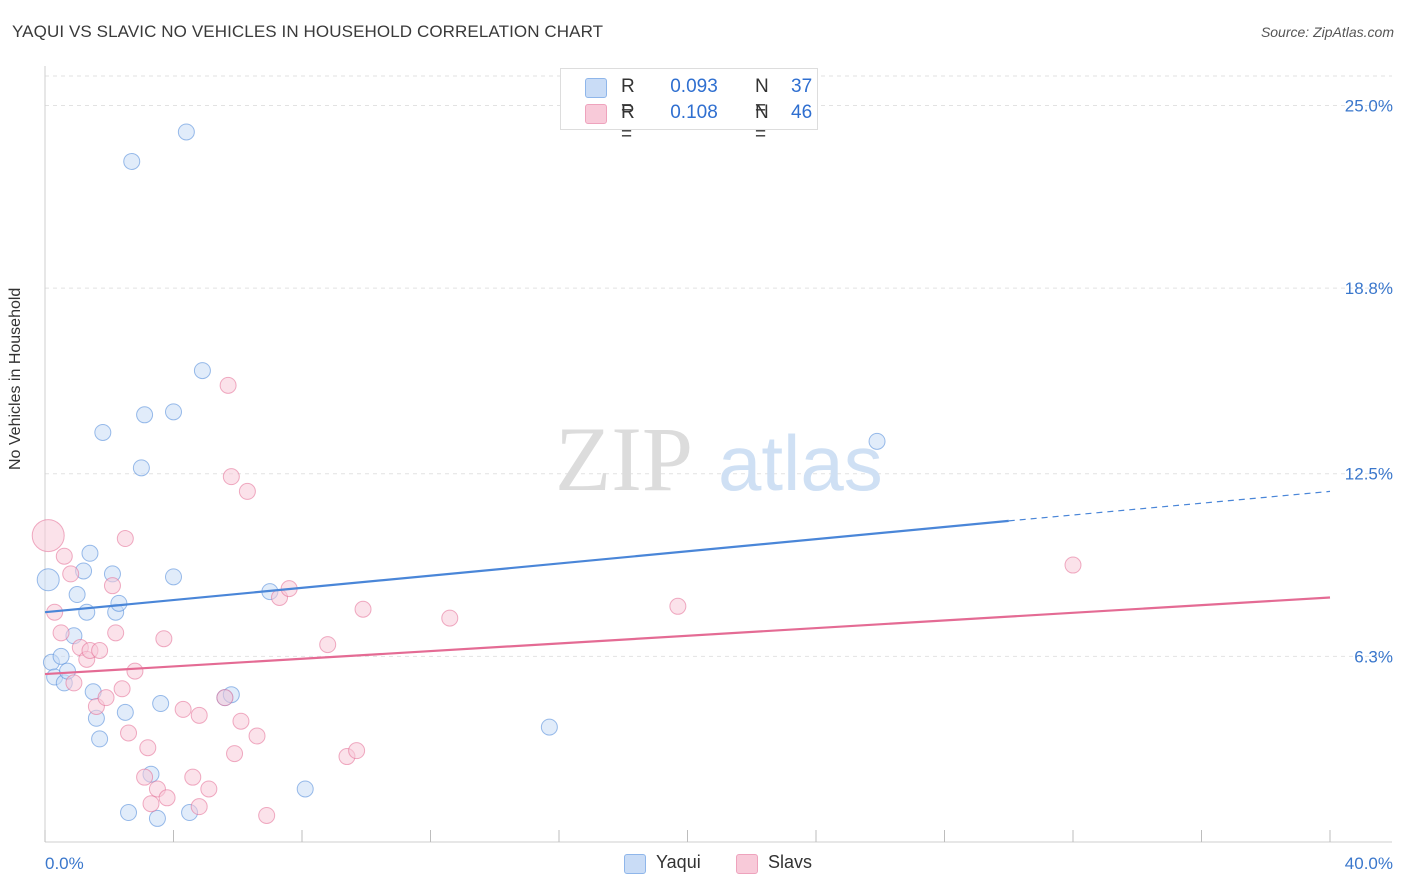 This screenshot has height=892, width=1406. Describe the element at coordinates (1327, 32) in the screenshot. I see `source-label: Source: ZipAtlas.com` at that location.